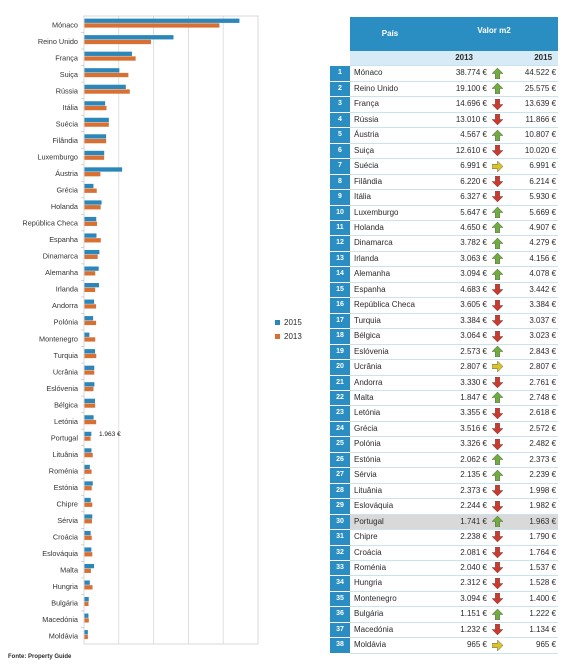  What do you see at coordinates (533, 398) in the screenshot?
I see `value-2015: 2.748 €` at bounding box center [533, 398].